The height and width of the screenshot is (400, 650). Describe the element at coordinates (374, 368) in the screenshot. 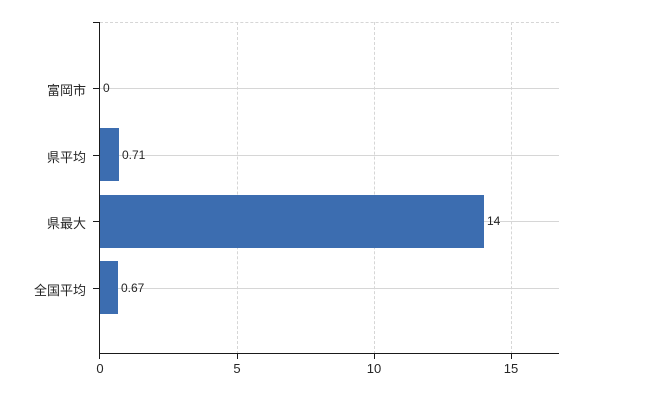

I see `x-tick-label: 10` at that location.